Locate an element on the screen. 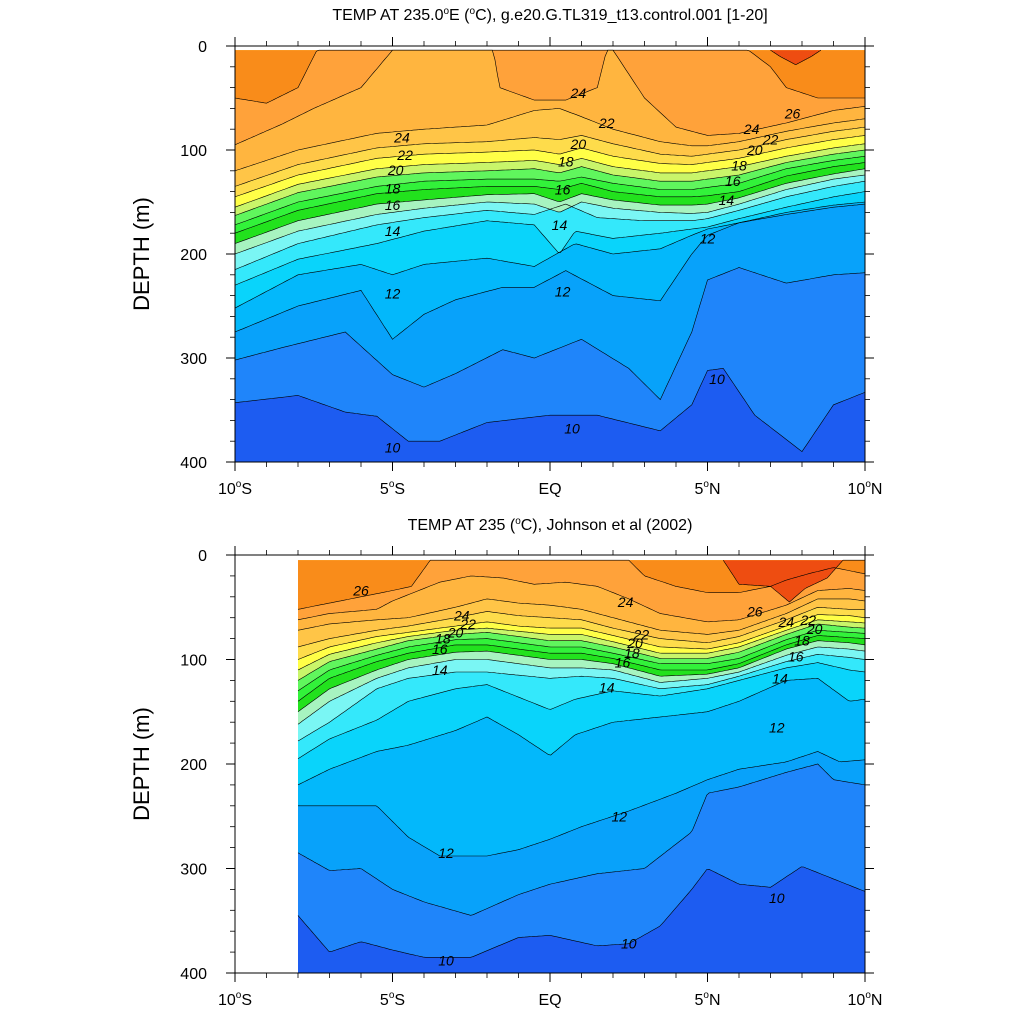 This screenshot has height=1024, width=1024. isotherm-21-line is located at coordinates (550, 175).